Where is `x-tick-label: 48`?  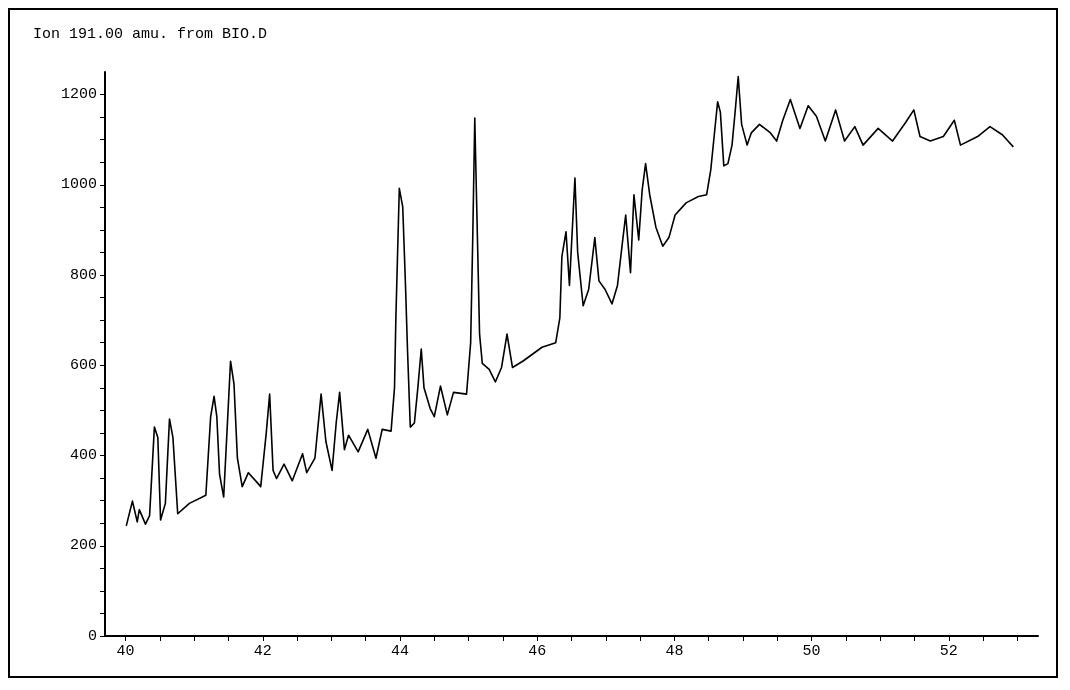 x-tick-label: 48 is located at coordinates (674, 651).